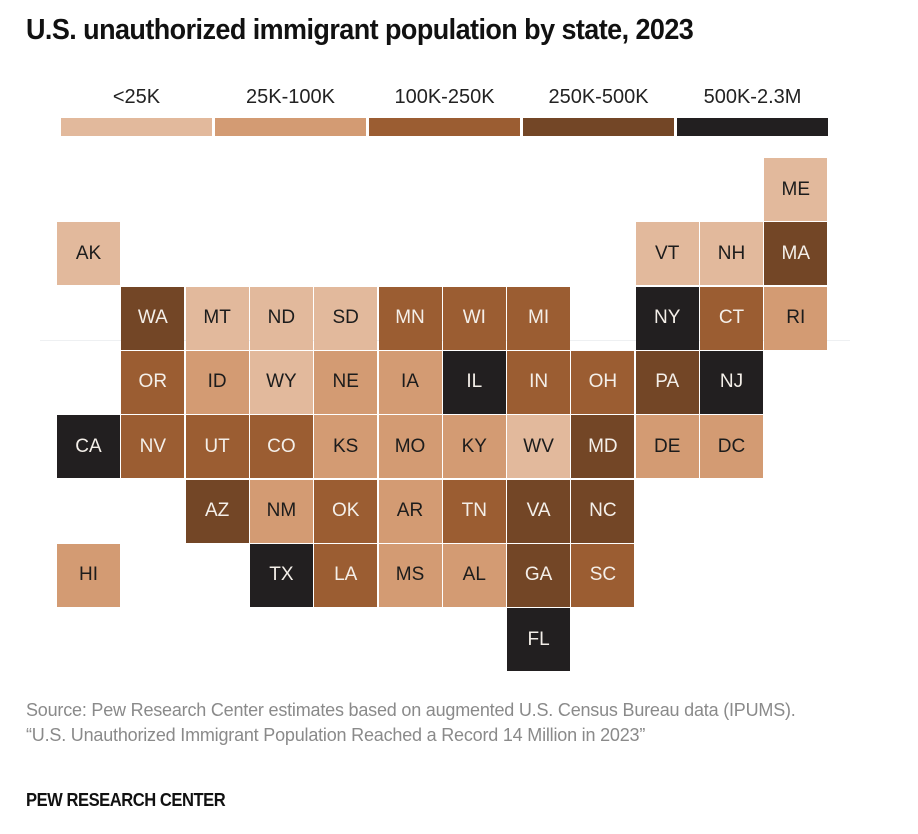 The image size is (918, 834). I want to click on state-tile-fl: FL, so click(539, 640).